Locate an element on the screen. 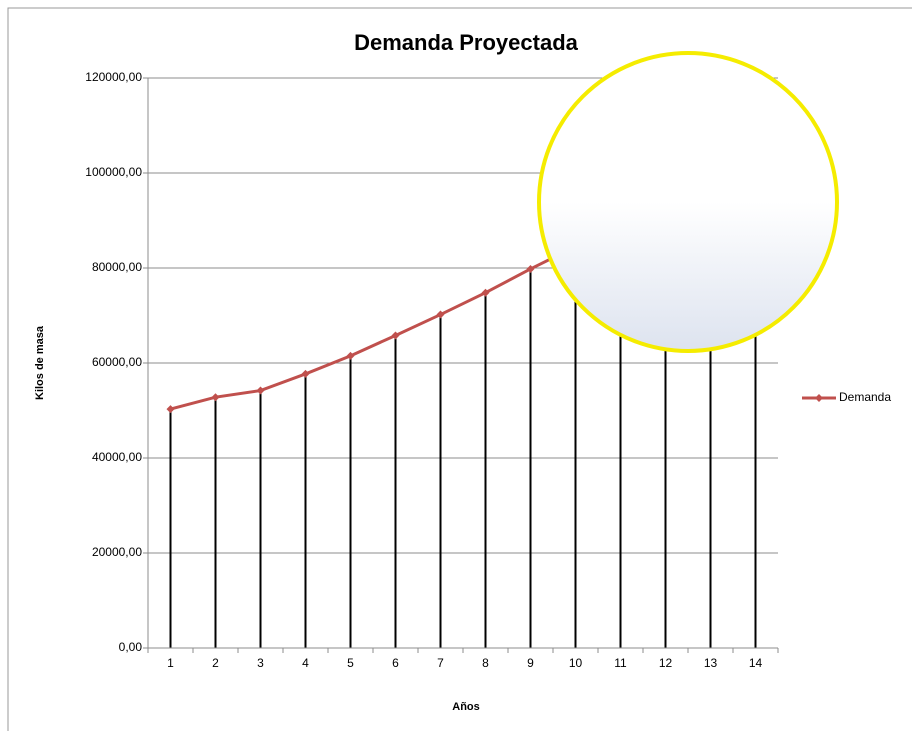  magnifier-overlay is located at coordinates (688, 202).